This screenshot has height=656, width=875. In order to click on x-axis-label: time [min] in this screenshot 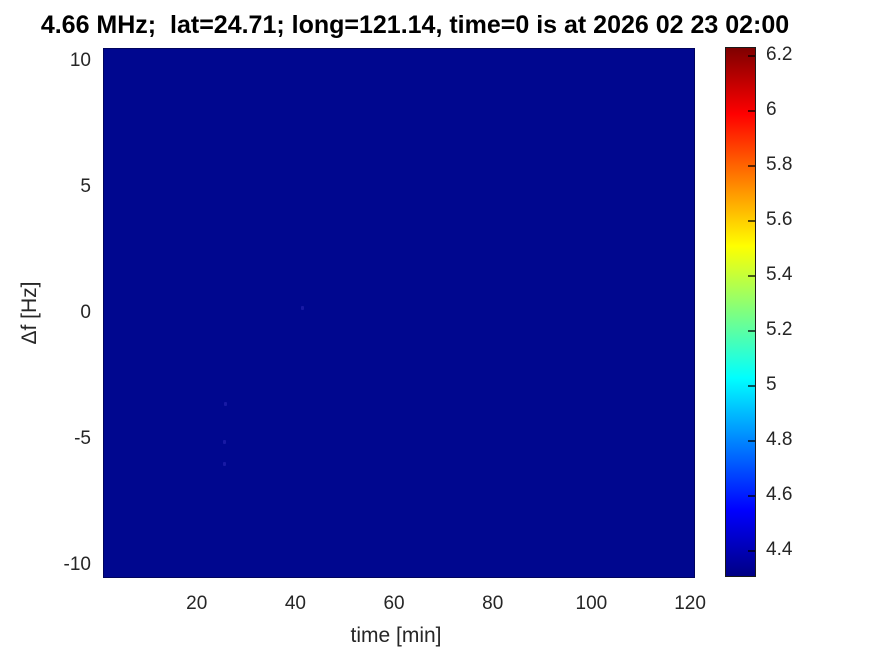, I will do `click(396, 635)`.